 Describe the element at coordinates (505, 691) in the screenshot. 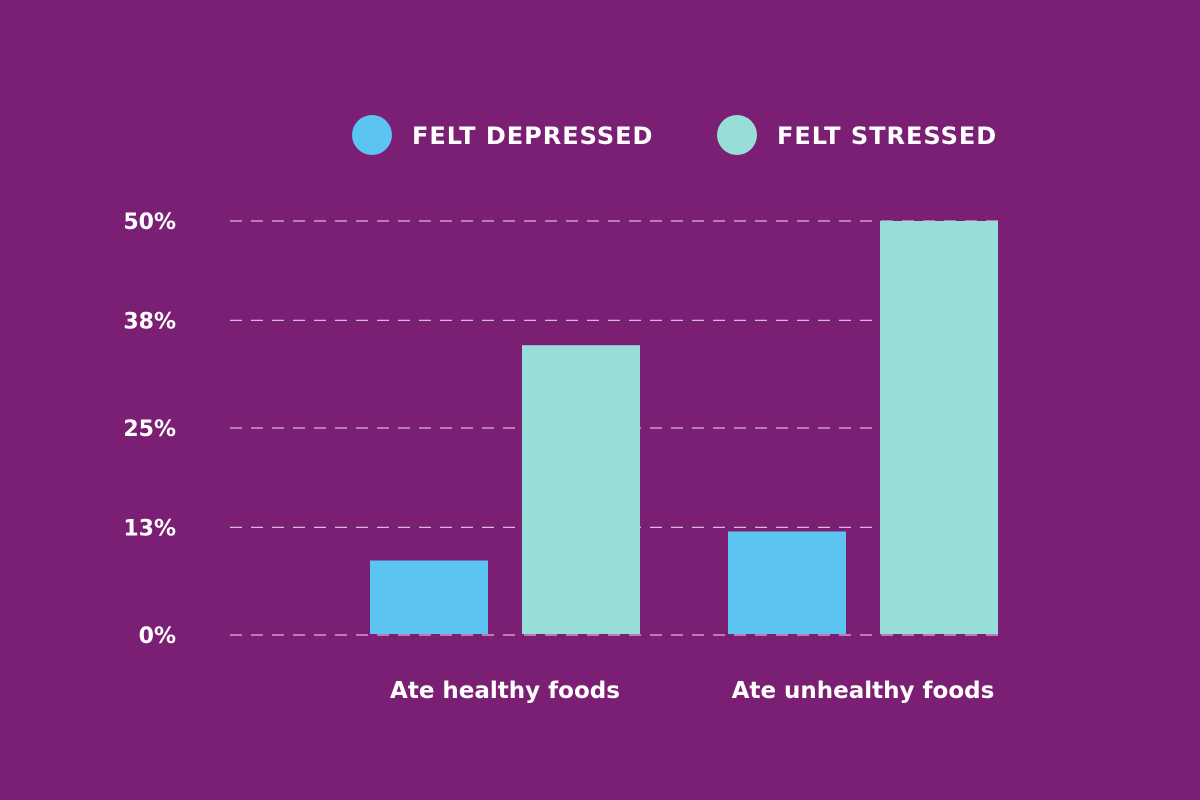

I see `x-tick-label: Ate healthy foods` at that location.